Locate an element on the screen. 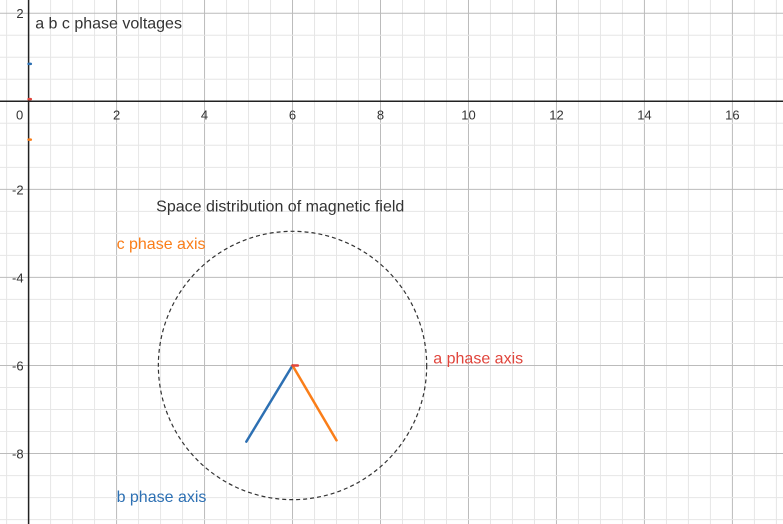 This screenshot has height=524, width=783. y-tick-label: 2 is located at coordinates (19, 13).